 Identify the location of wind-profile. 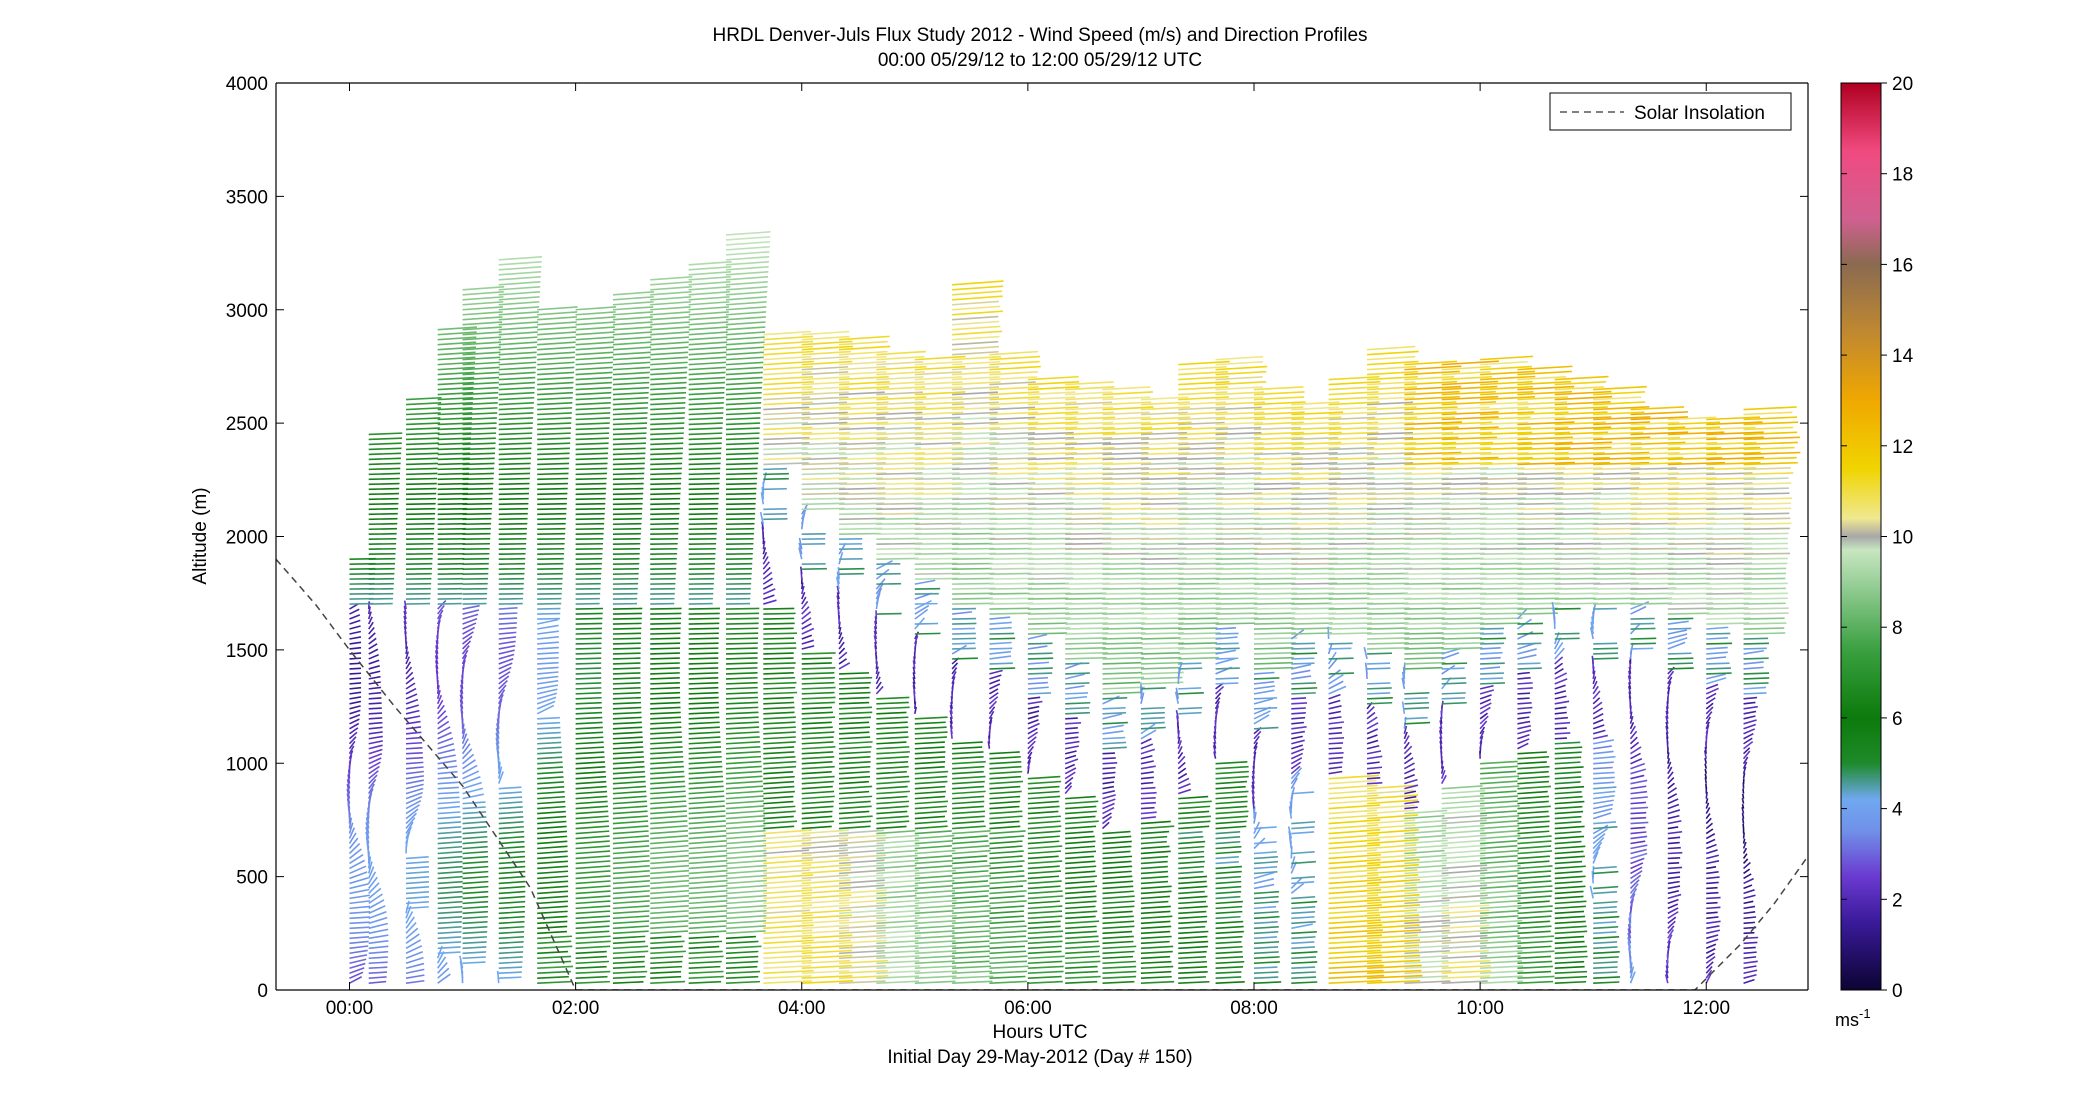
(422, 690).